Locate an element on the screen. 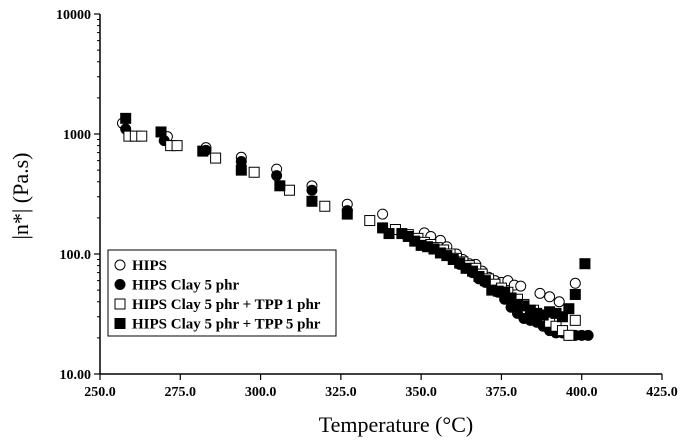  x-tick-label: 325.0 is located at coordinates (341, 392).